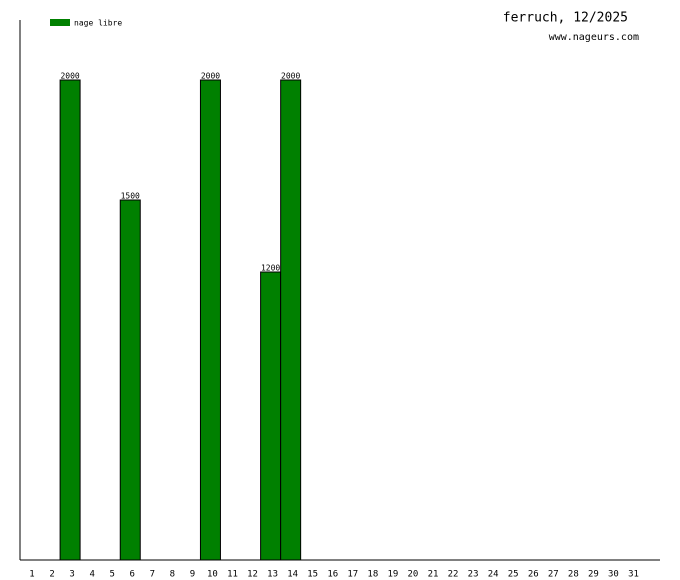  What do you see at coordinates (91, 575) in the screenshot?
I see `x-tick-label: 4` at bounding box center [91, 575].